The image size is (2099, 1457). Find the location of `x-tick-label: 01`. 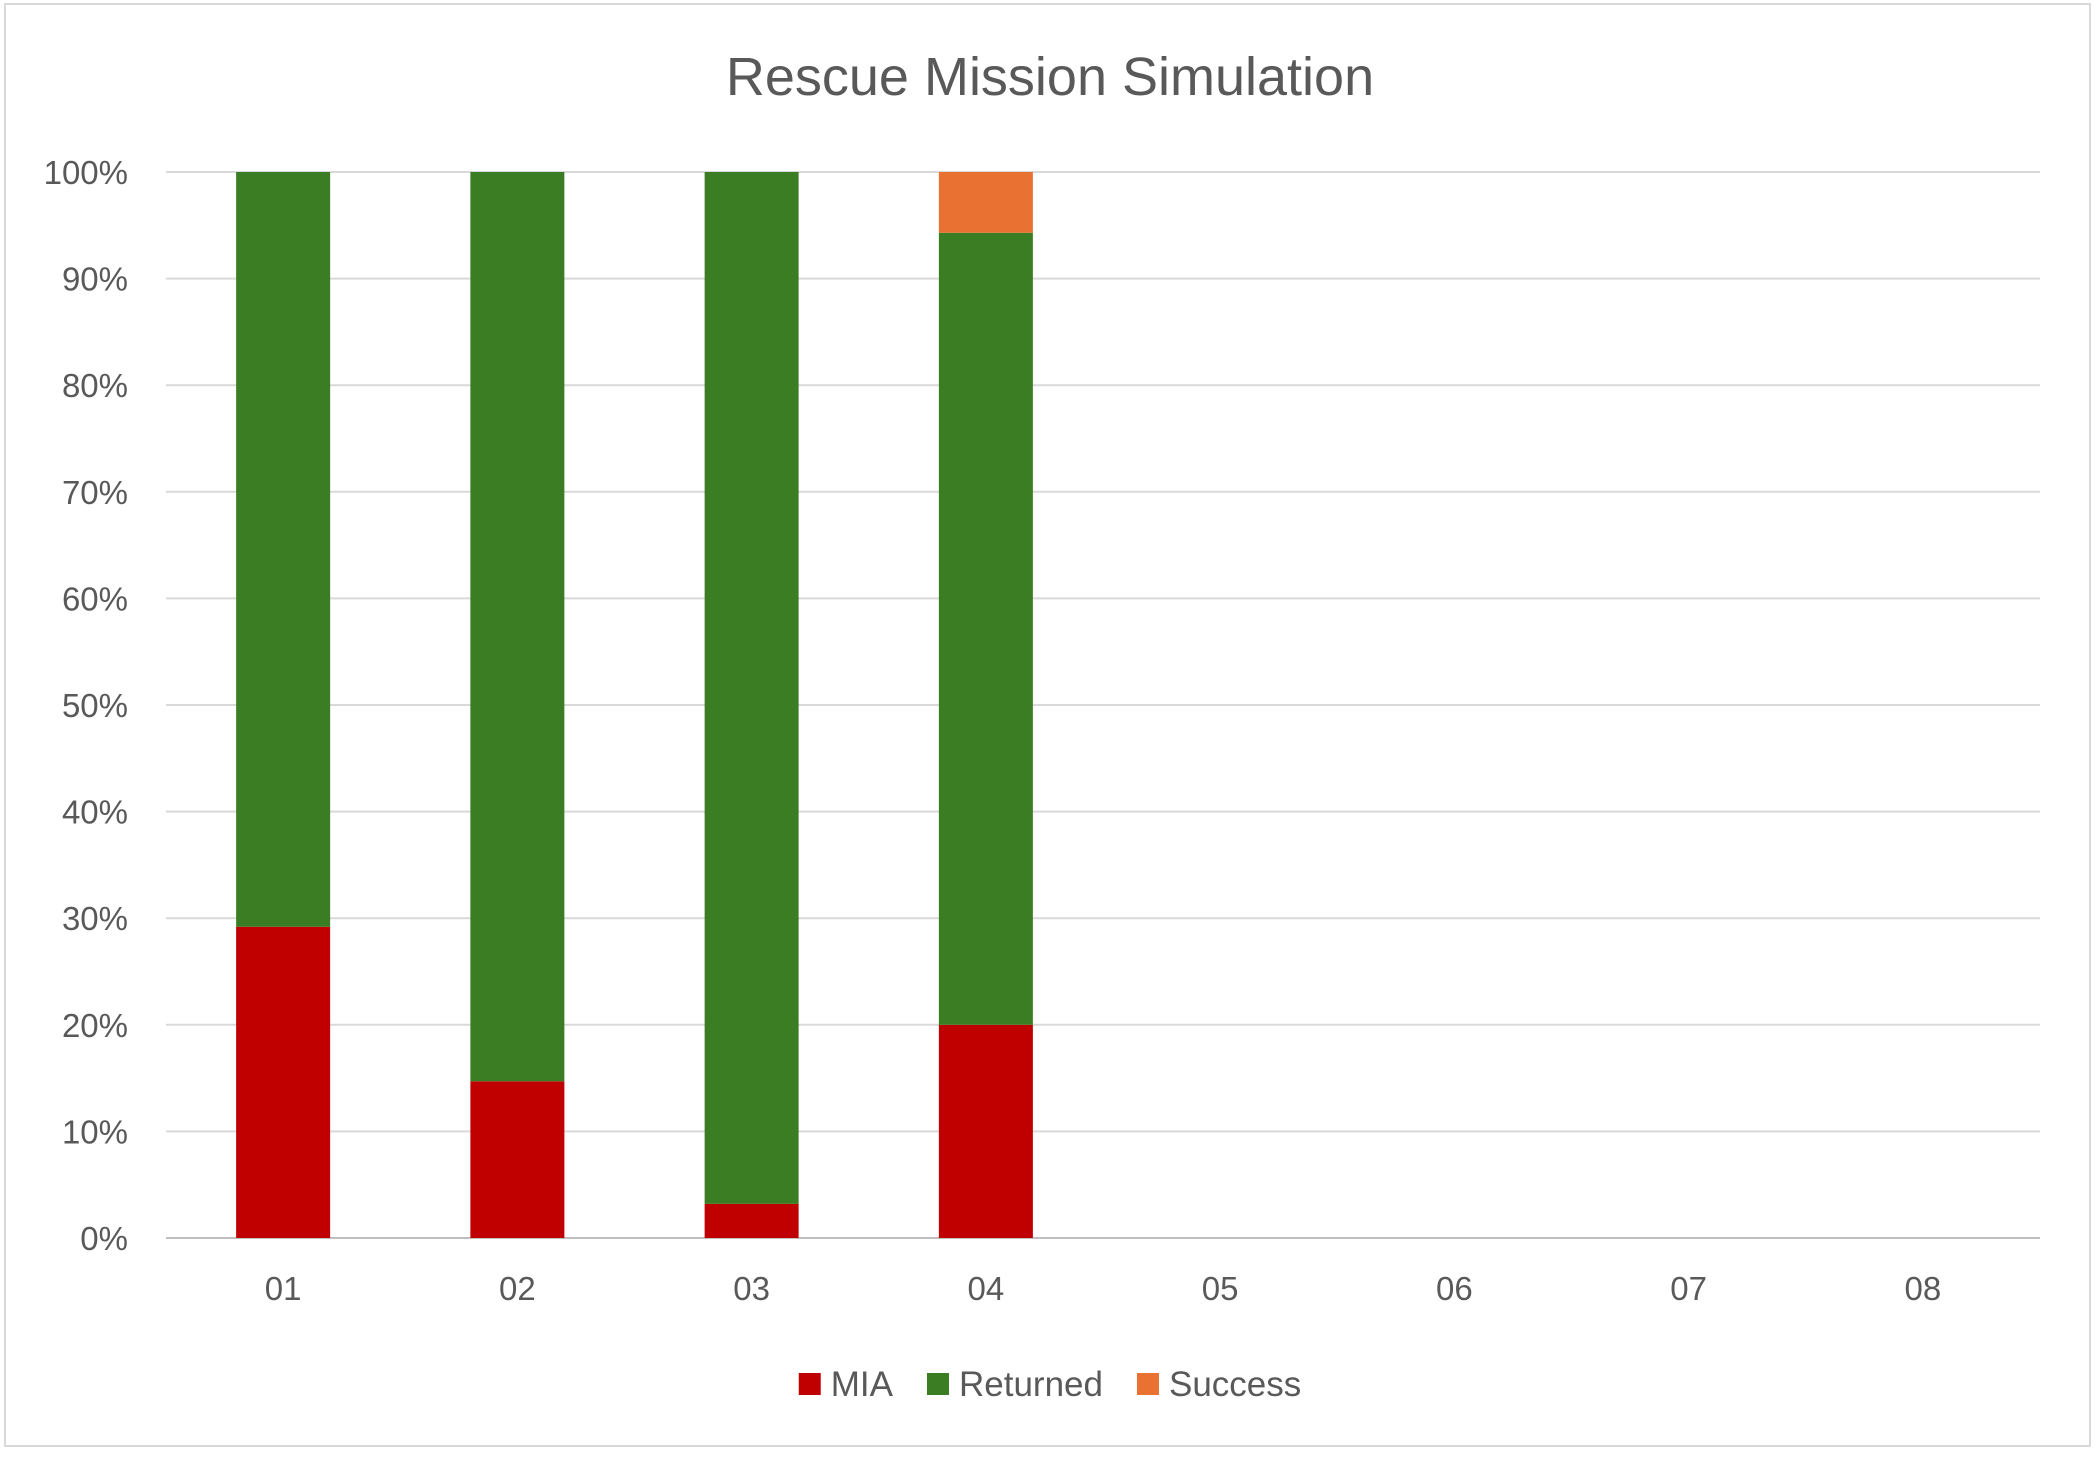

x-tick-label: 01 is located at coordinates (283, 1288).